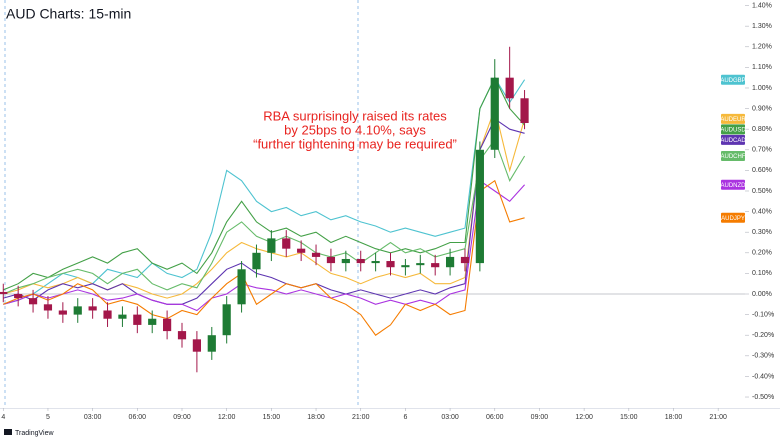 This screenshot has width=780, height=439. I want to click on annotation: “further tightening may be required”, so click(355, 143).